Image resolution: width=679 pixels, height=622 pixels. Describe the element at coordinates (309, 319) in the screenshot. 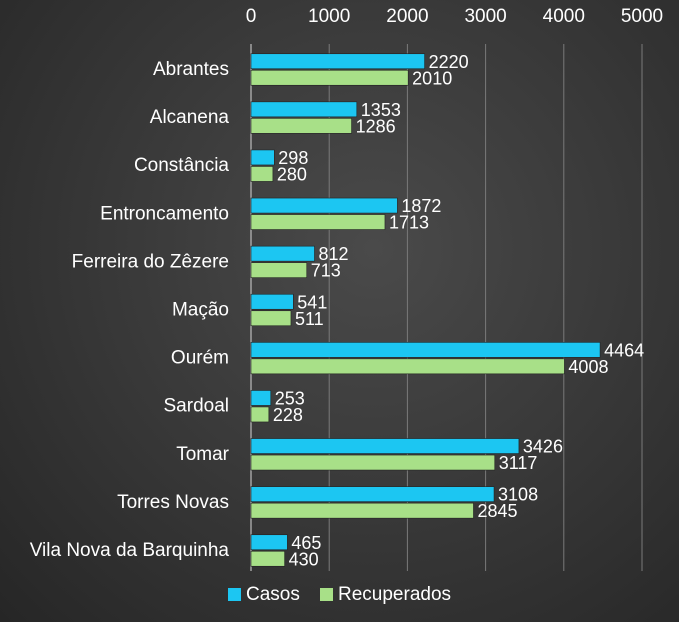

I see `data-label-recuperados: 511` at that location.